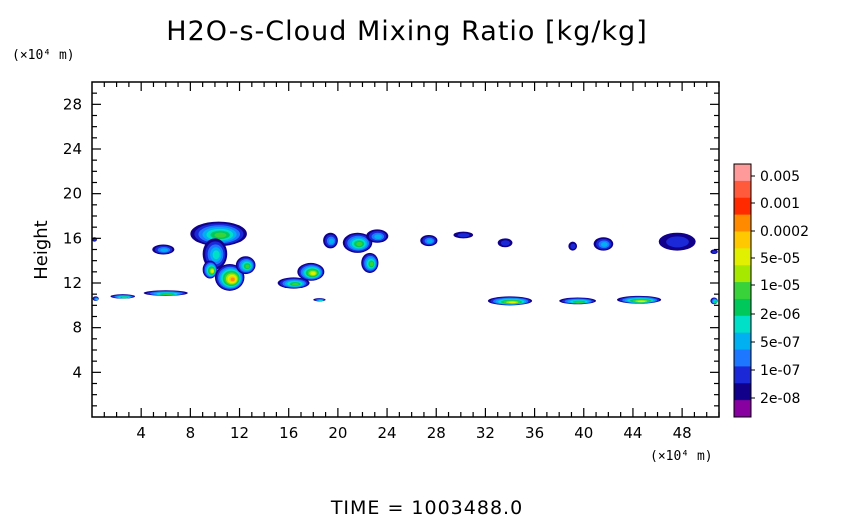 The image size is (854, 519). I want to click on colorbar-label: 2e-06, so click(780, 315).